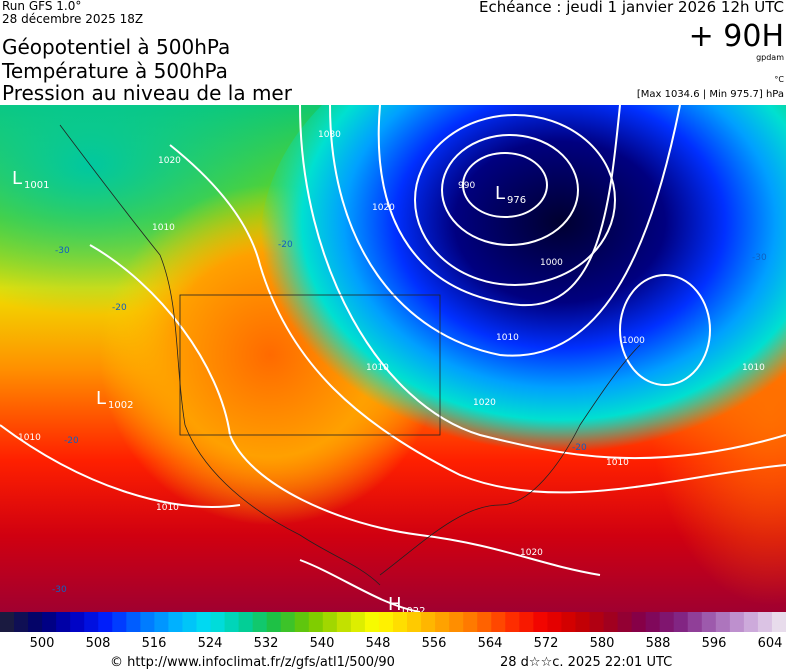 This screenshot has height=672, width=786. Describe the element at coordinates (736, 36) in the screenshot. I see `lead-time: + 90H` at that location.